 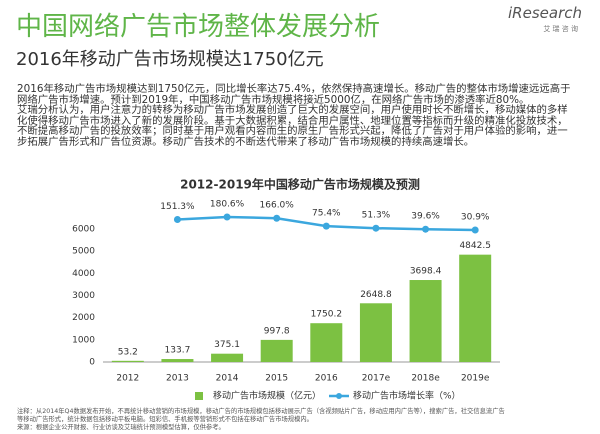 I want to click on slide-title: 中国网络广告市场整体发展分析, so click(x=198, y=27).